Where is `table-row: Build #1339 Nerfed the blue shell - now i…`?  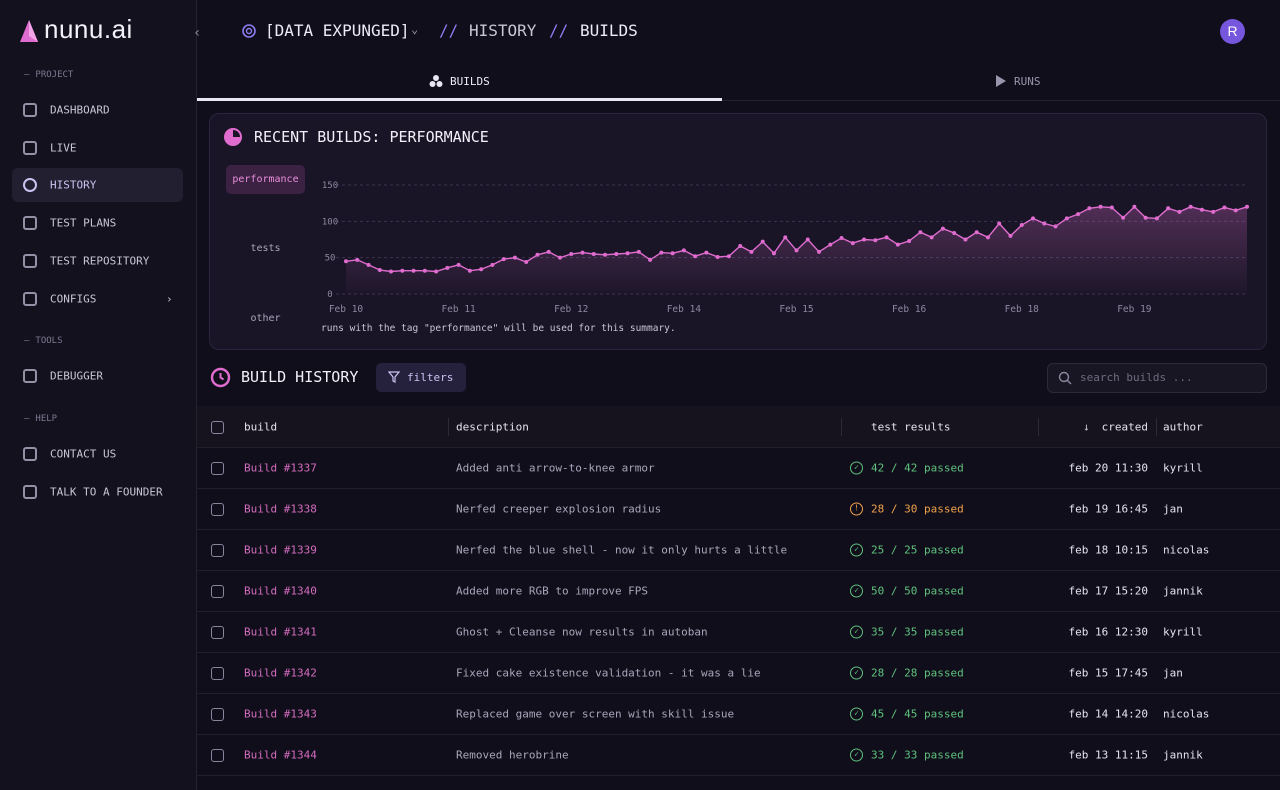
table-row: Build #1339 Nerfed the blue shell - now i… is located at coordinates (738, 550).